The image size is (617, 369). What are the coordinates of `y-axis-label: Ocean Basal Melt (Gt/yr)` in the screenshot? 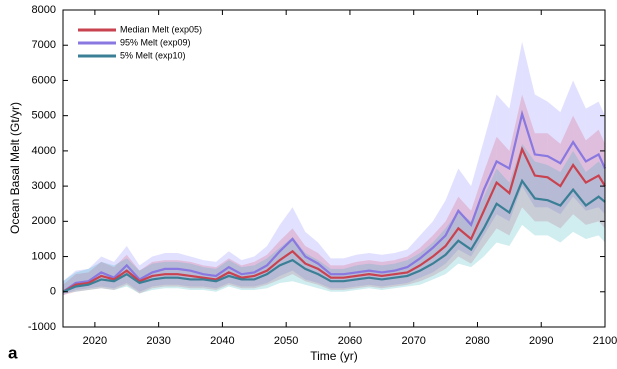 It's located at (15, 168).